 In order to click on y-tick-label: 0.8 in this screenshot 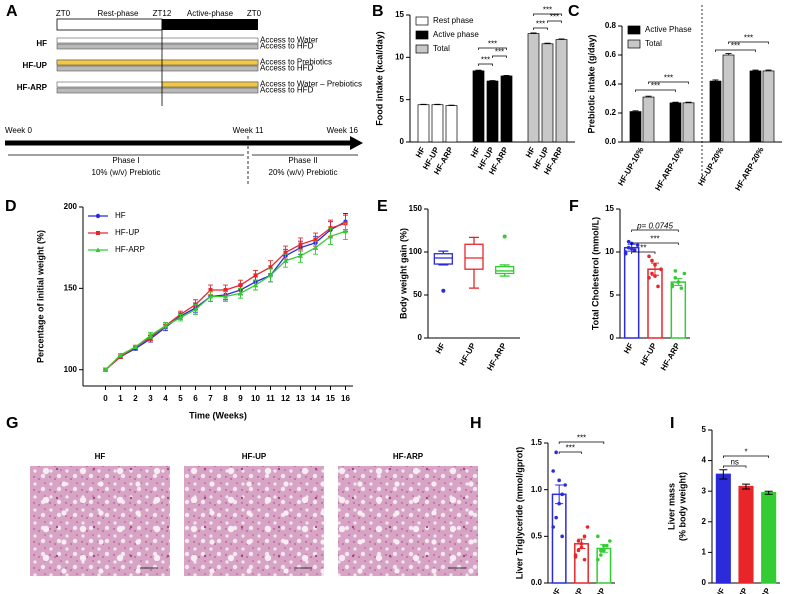, I will do `click(611, 25)`.